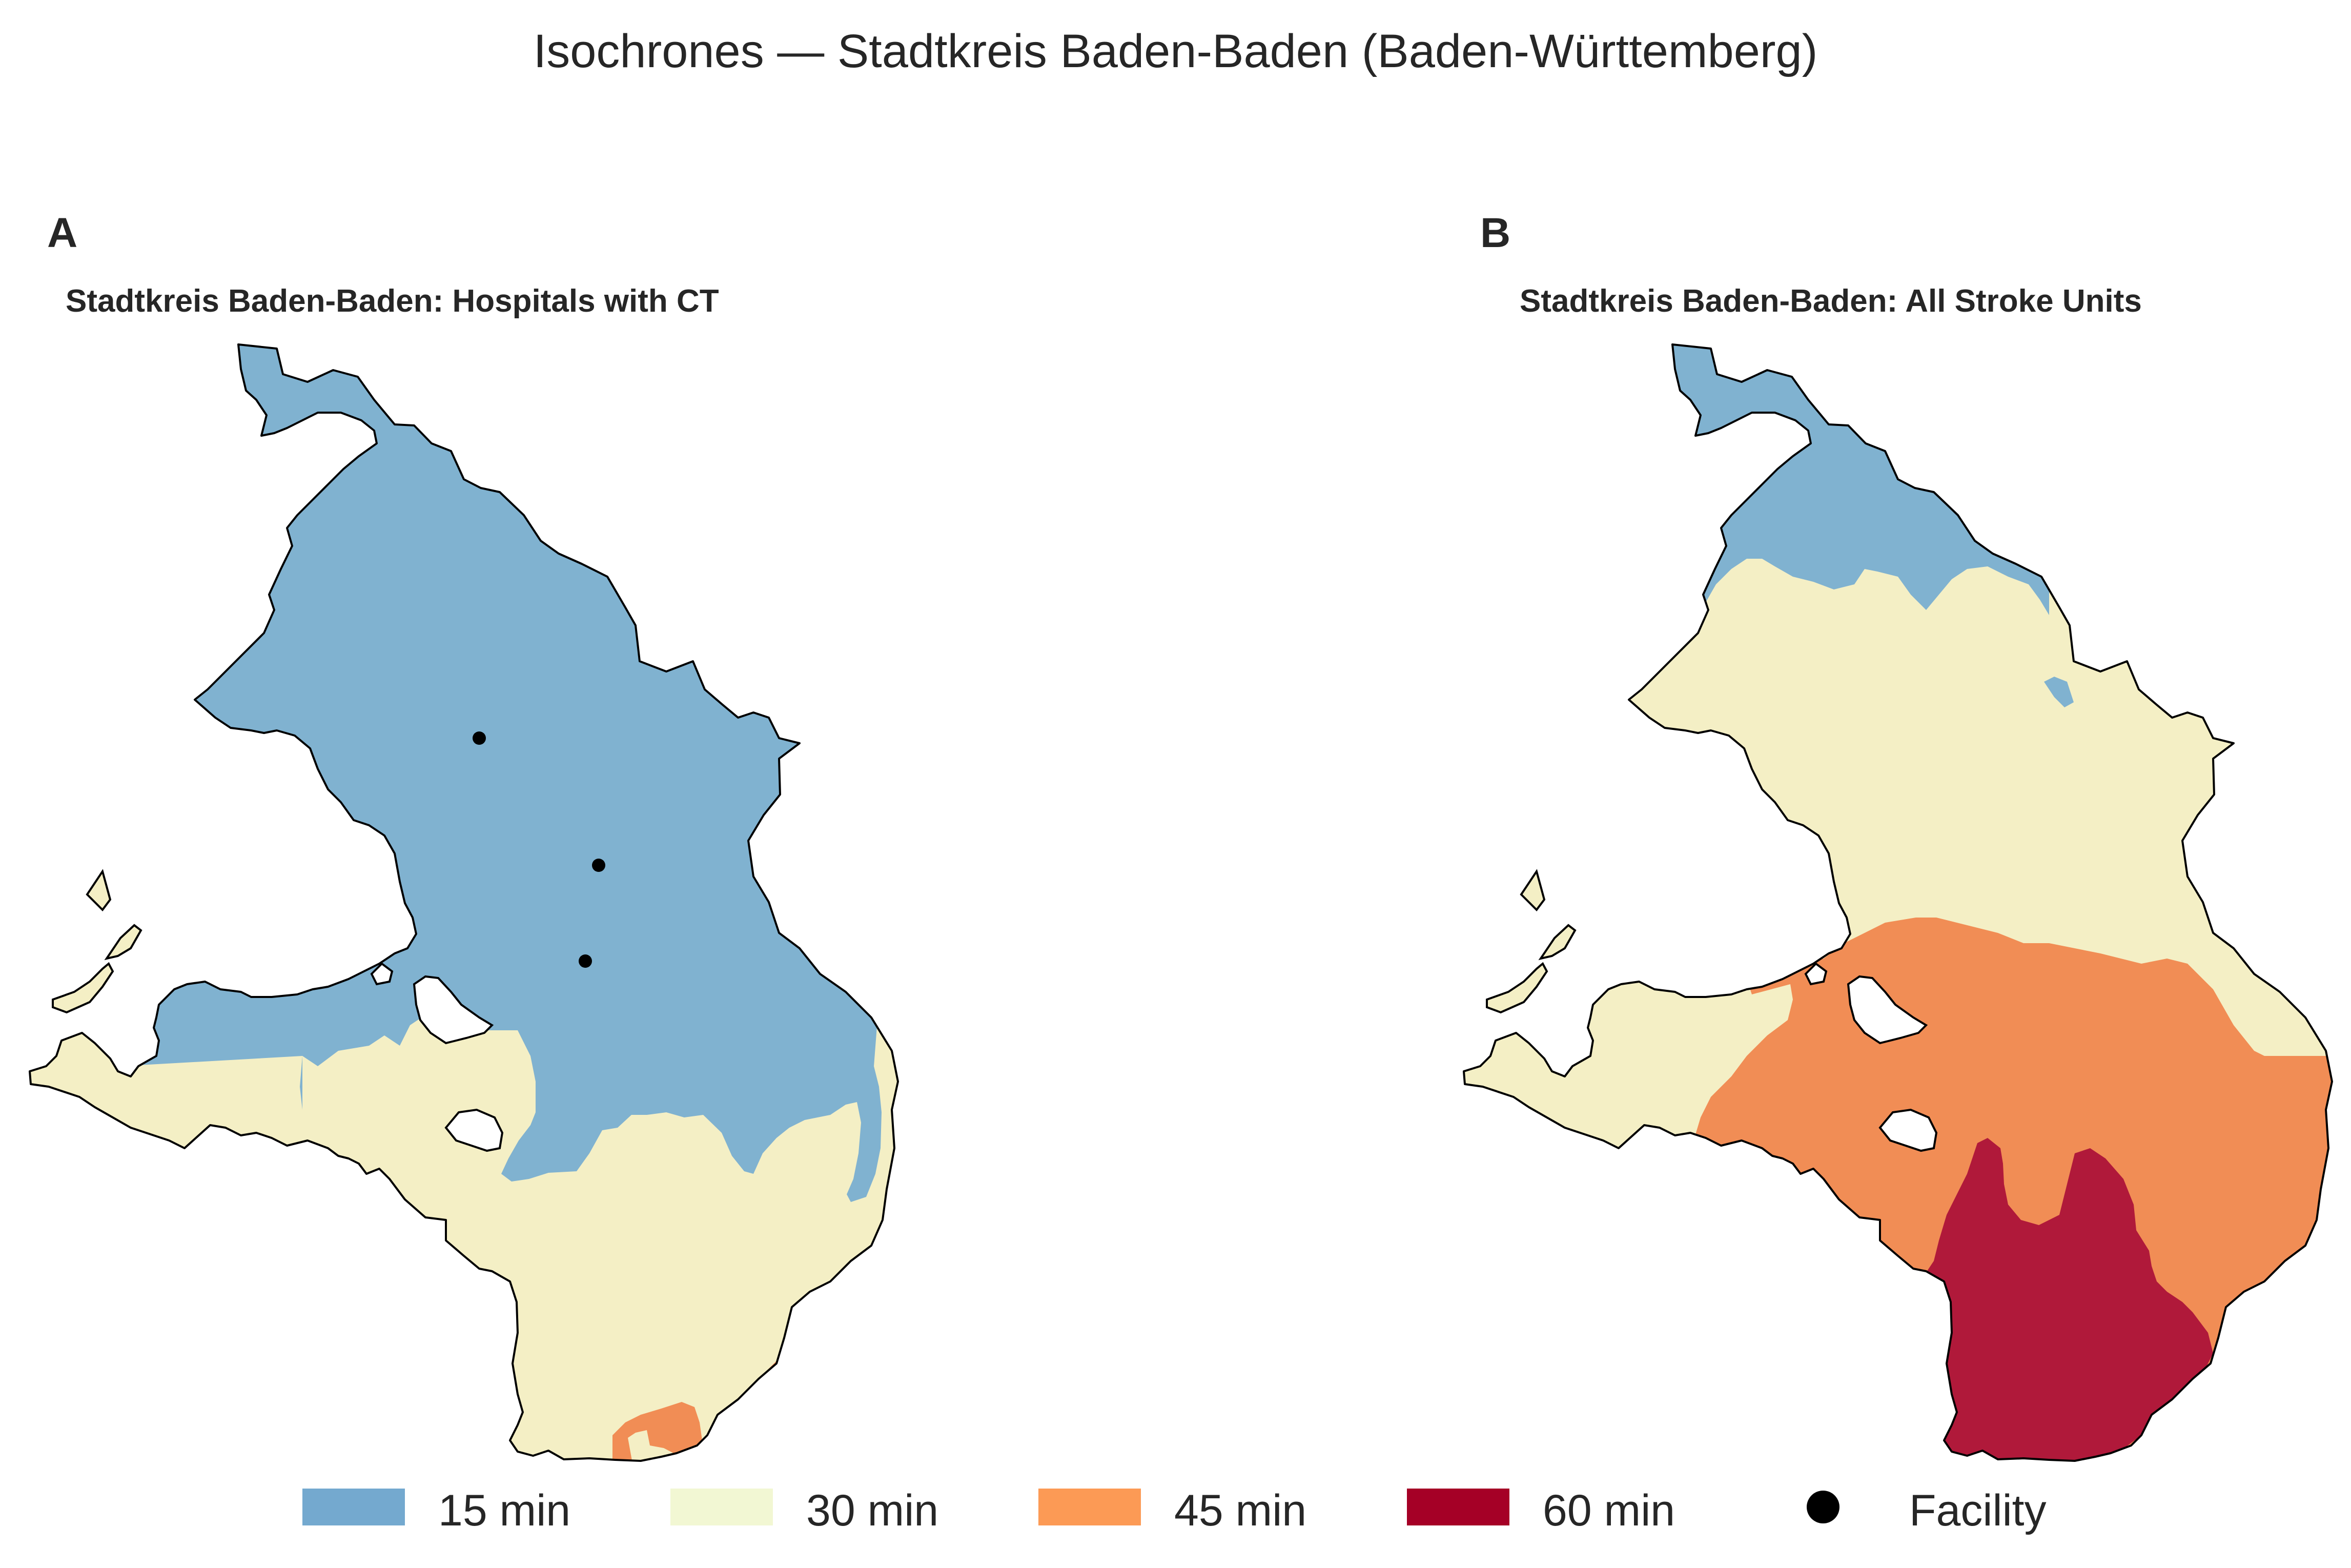 The height and width of the screenshot is (1568, 2351). Describe the element at coordinates (1609, 1510) in the screenshot. I see `legend-label-60min: 60 min` at that location.